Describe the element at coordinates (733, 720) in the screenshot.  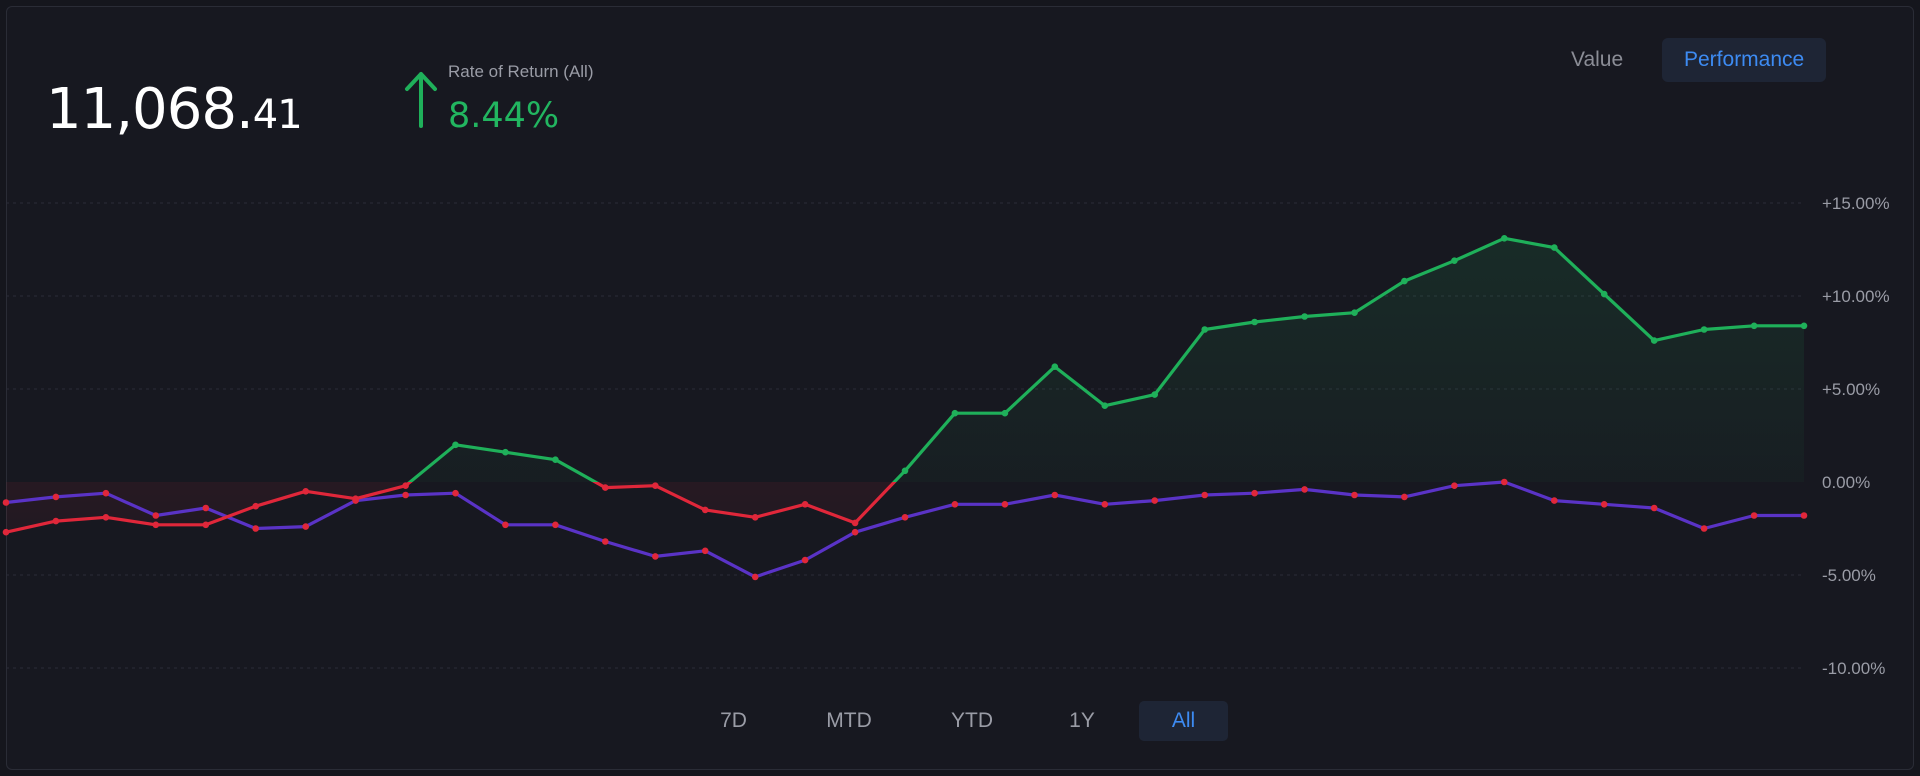
I see `range-button-7d: 7D` at that location.